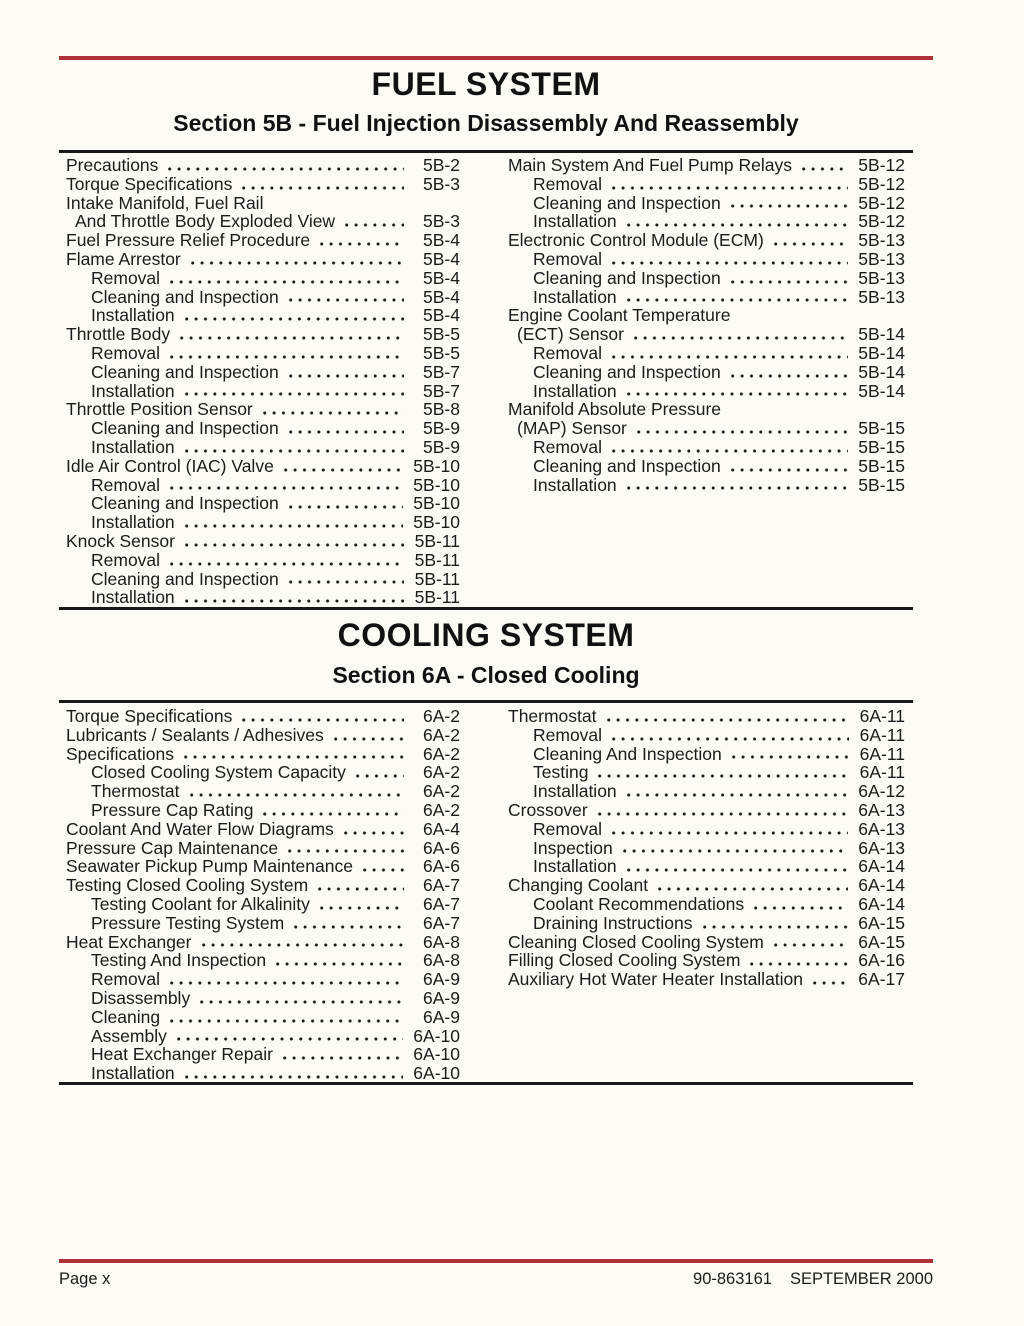 The width and height of the screenshot is (1024, 1326). What do you see at coordinates (486, 675) in the screenshot?
I see `section-subtitle-cooling-system: Section 6A - Closed Cooling` at bounding box center [486, 675].